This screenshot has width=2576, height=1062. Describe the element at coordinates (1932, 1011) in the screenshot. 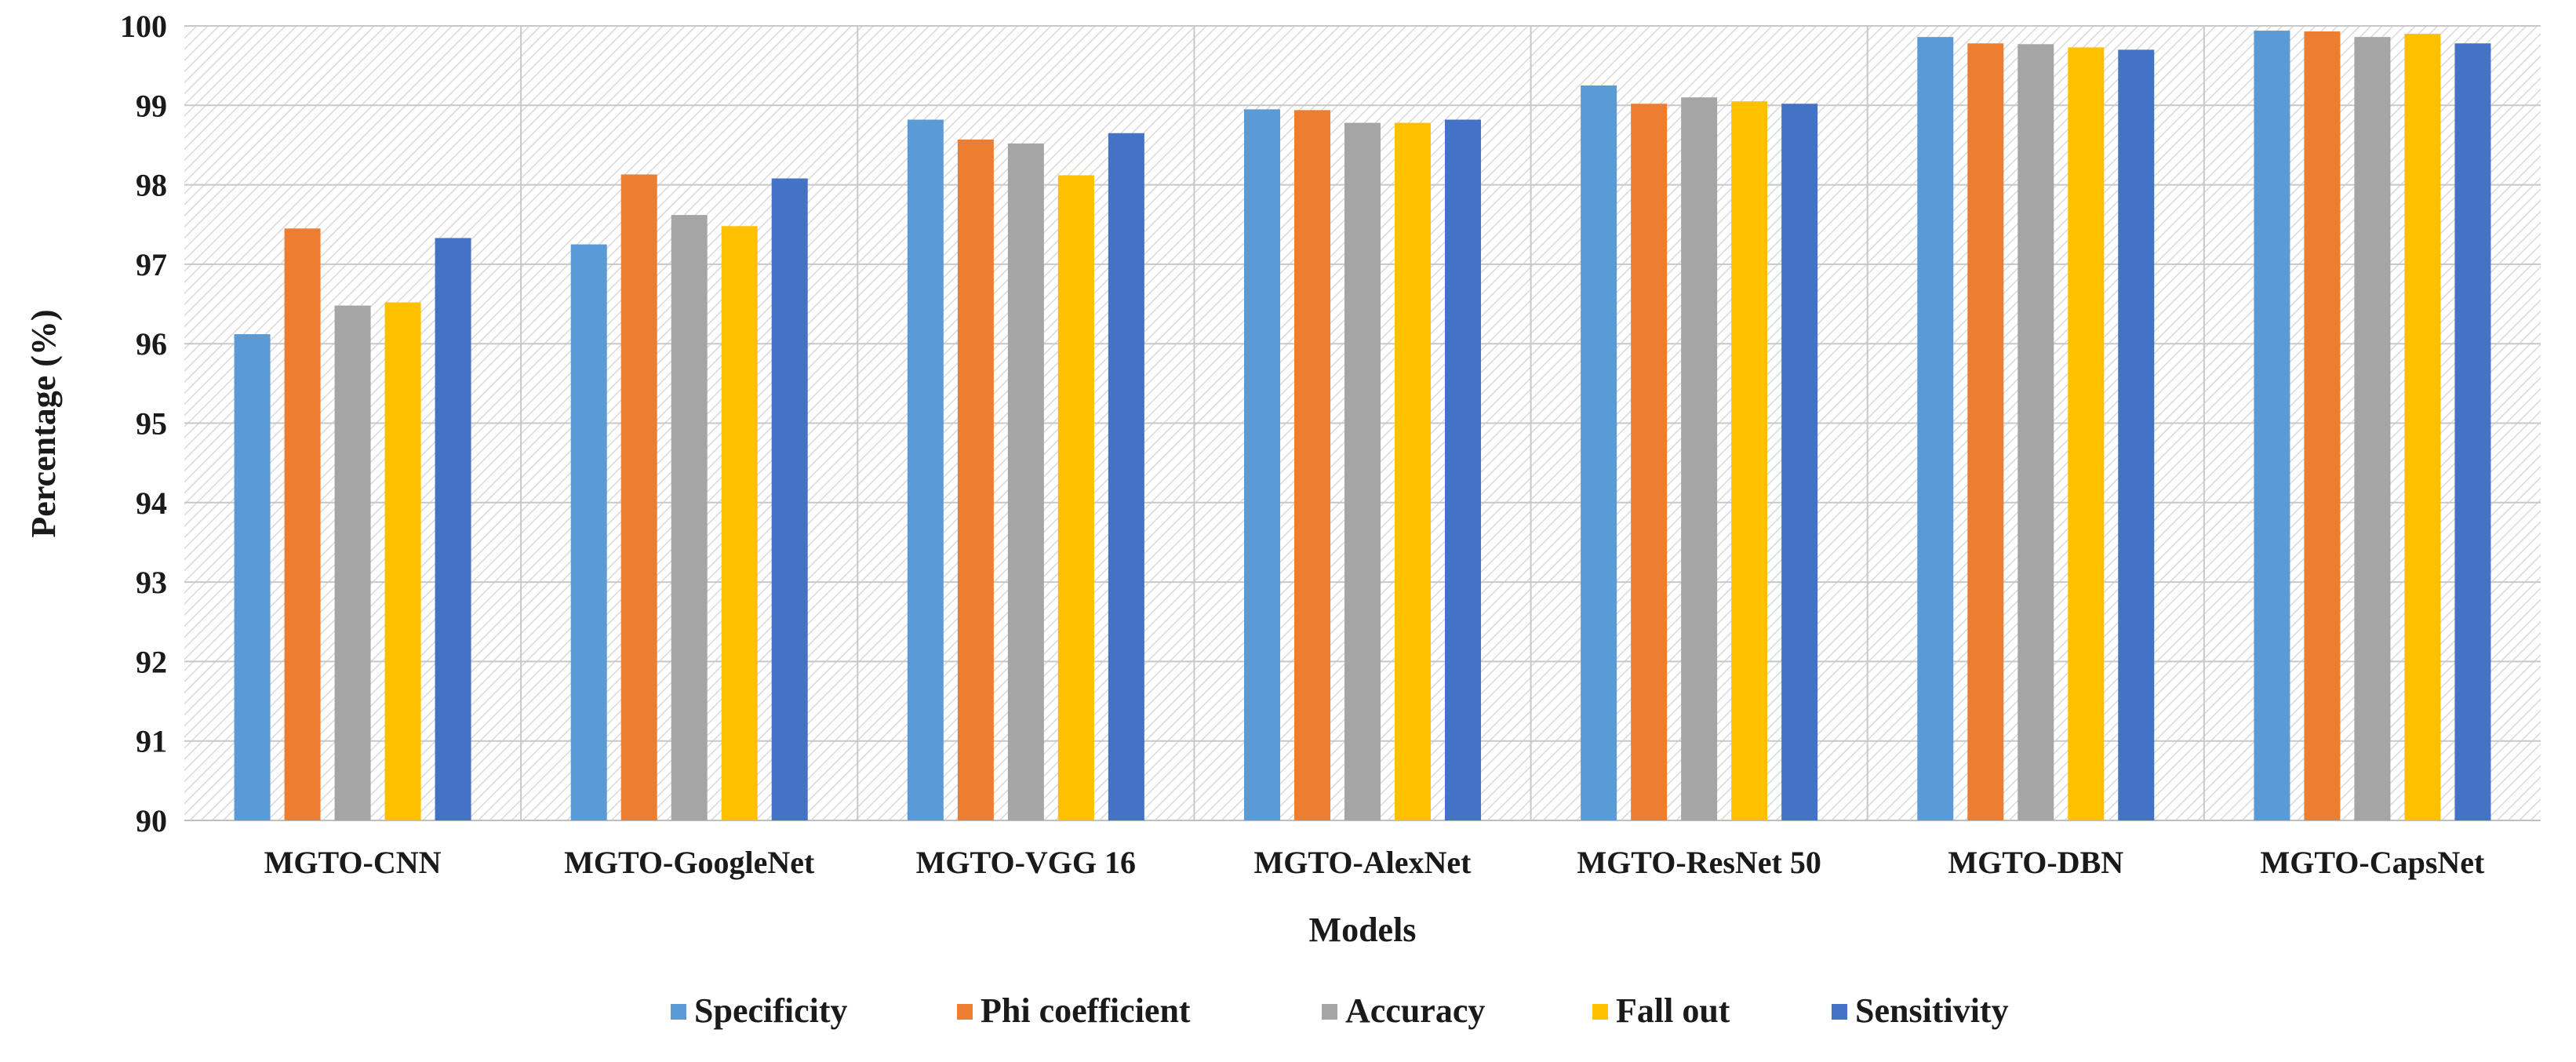

I see `legend-label: Sensitivity` at that location.